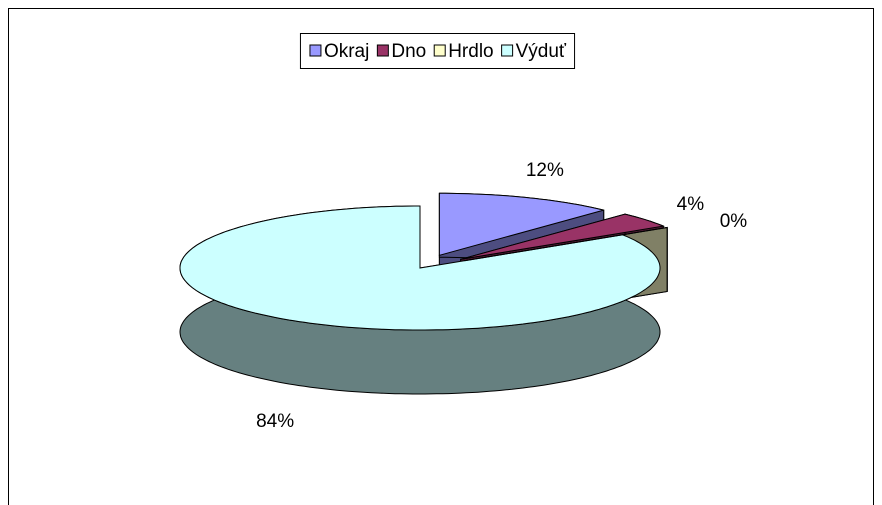 The image size is (882, 505). Describe the element at coordinates (691, 204) in the screenshot. I see `data-label: 4%` at that location.